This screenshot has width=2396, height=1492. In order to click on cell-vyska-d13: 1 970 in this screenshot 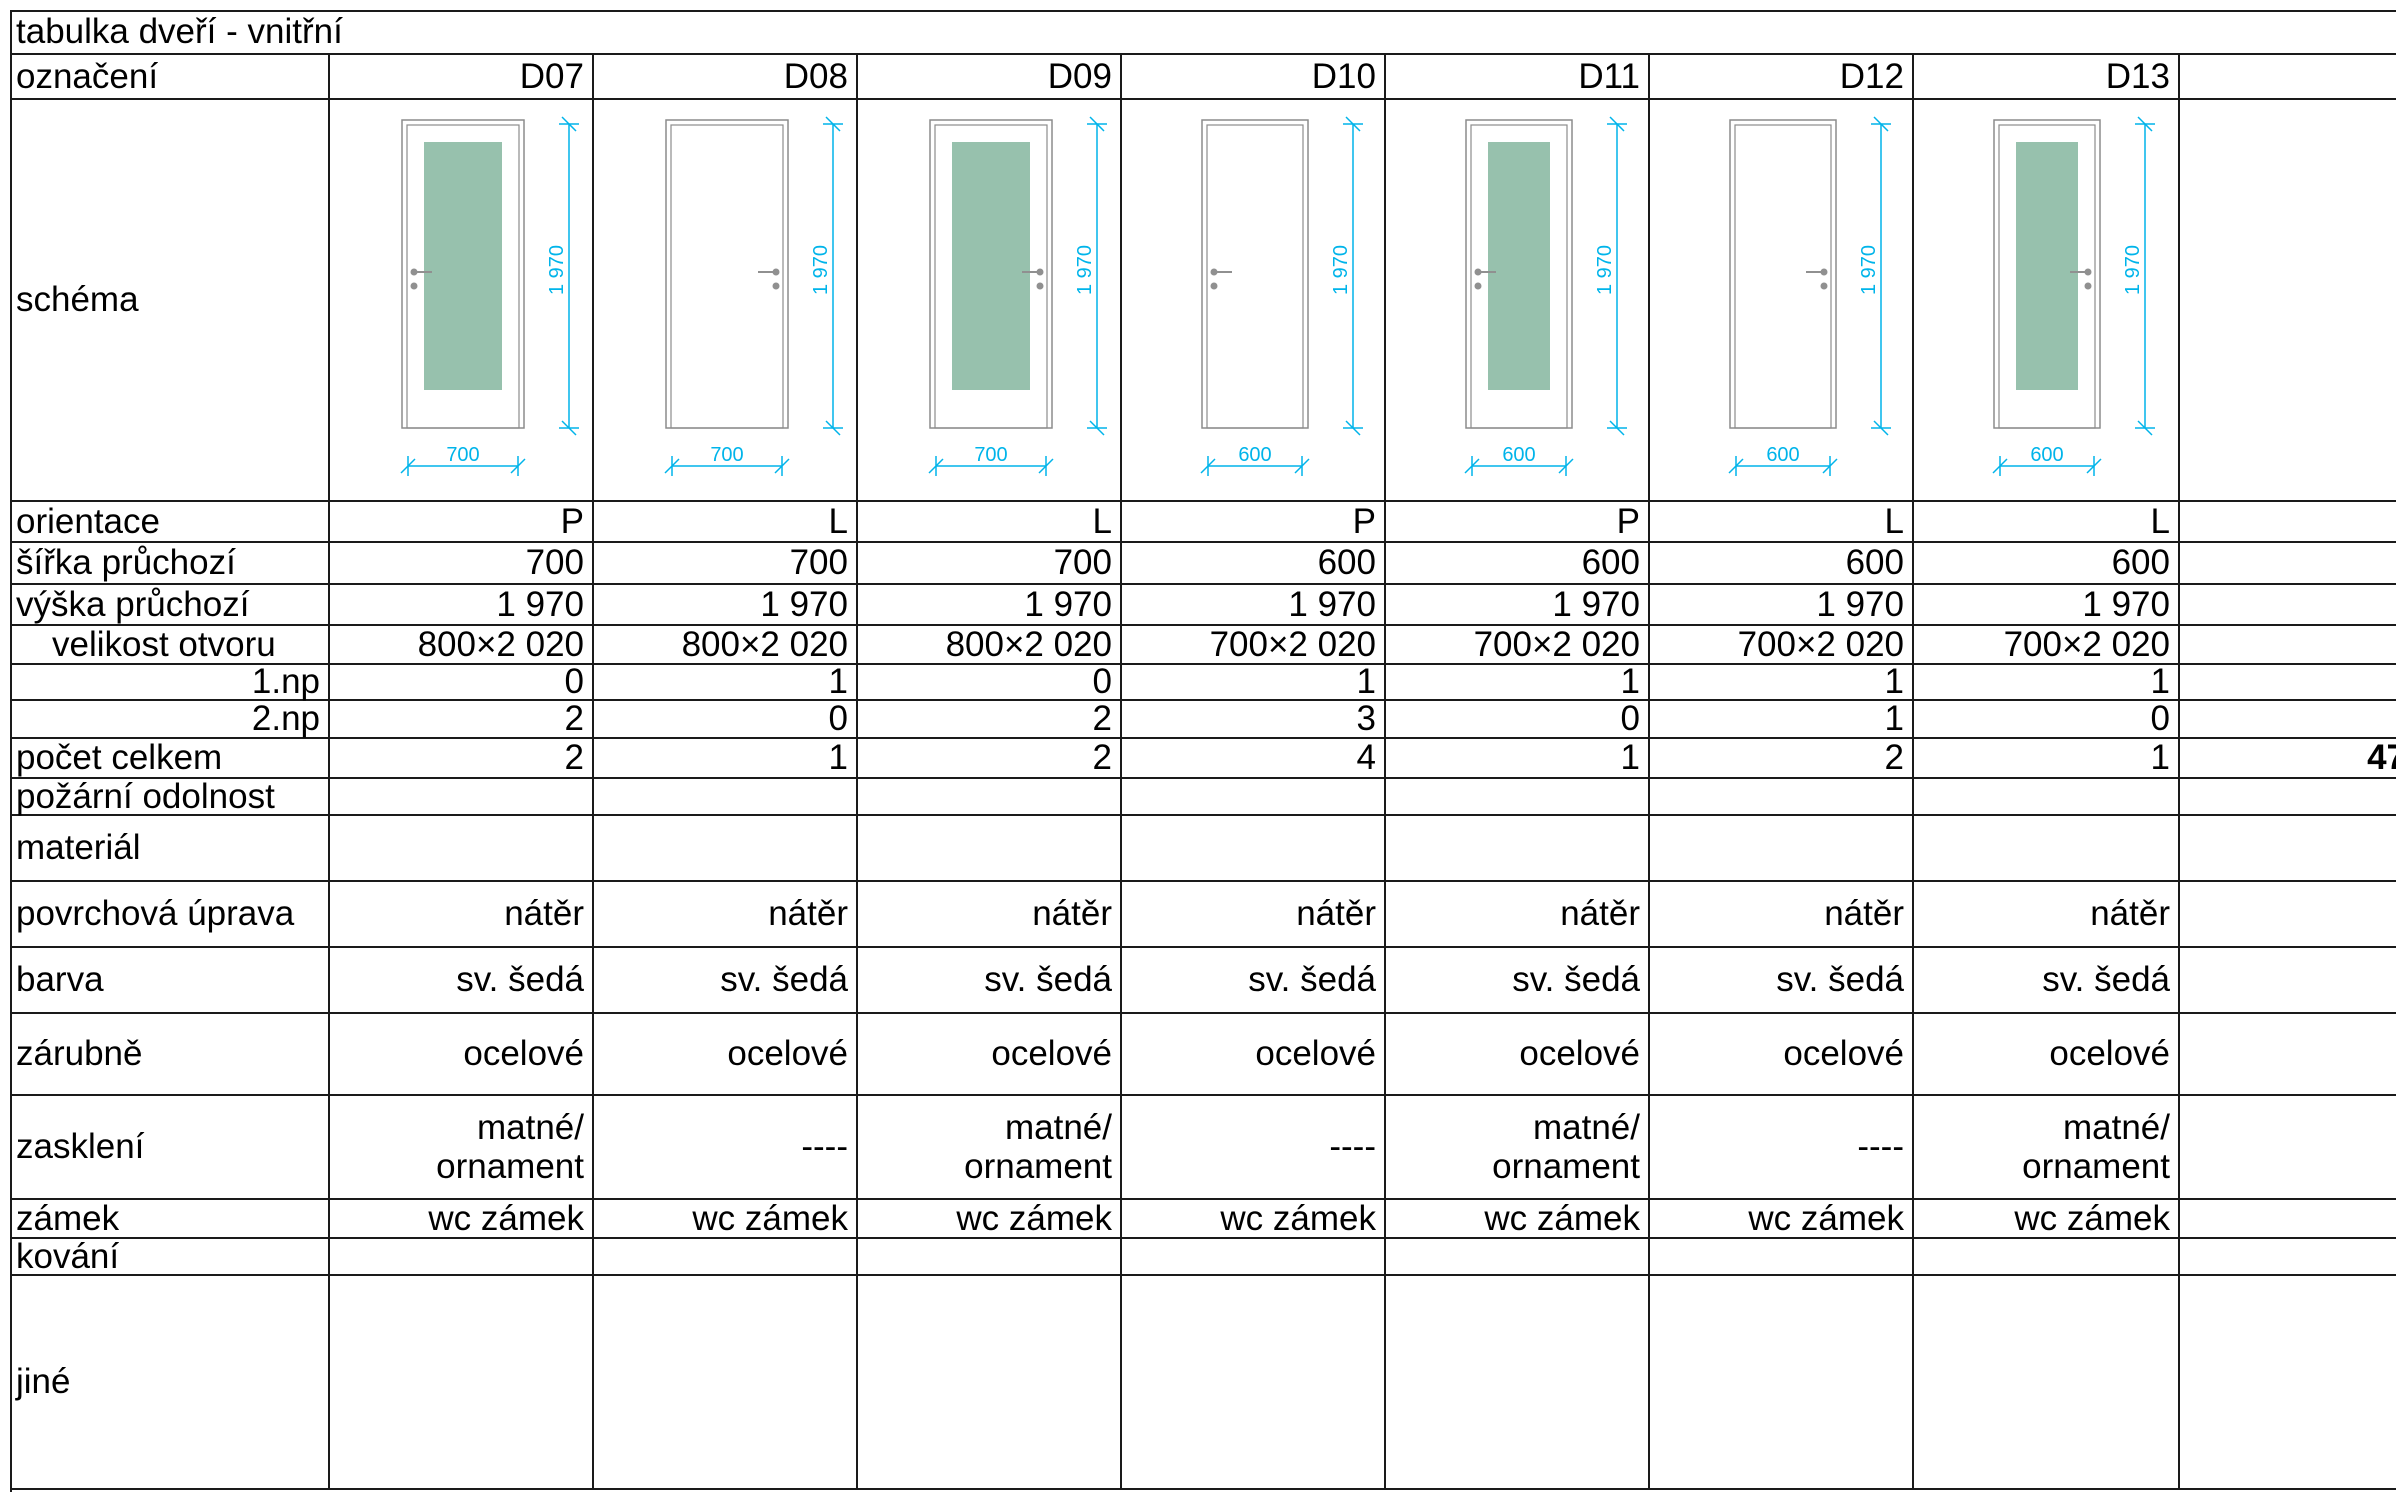, I will do `click(2047, 605)`.